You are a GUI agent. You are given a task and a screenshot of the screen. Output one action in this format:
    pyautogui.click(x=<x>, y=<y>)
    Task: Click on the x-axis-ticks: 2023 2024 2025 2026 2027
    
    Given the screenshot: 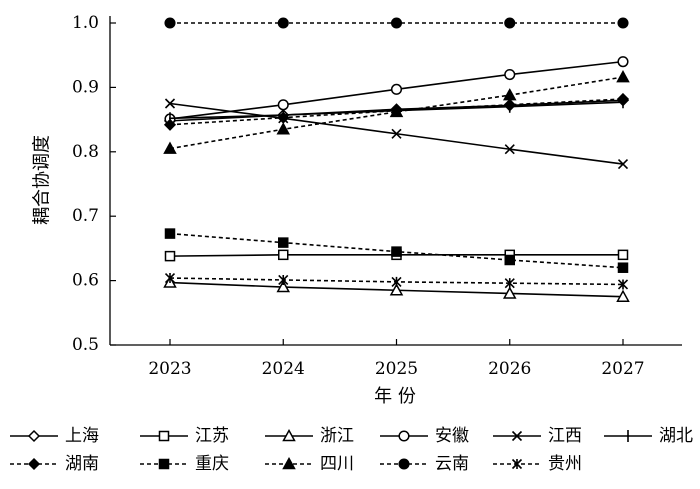 What is the action you would take?
    pyautogui.click(x=396, y=359)
    